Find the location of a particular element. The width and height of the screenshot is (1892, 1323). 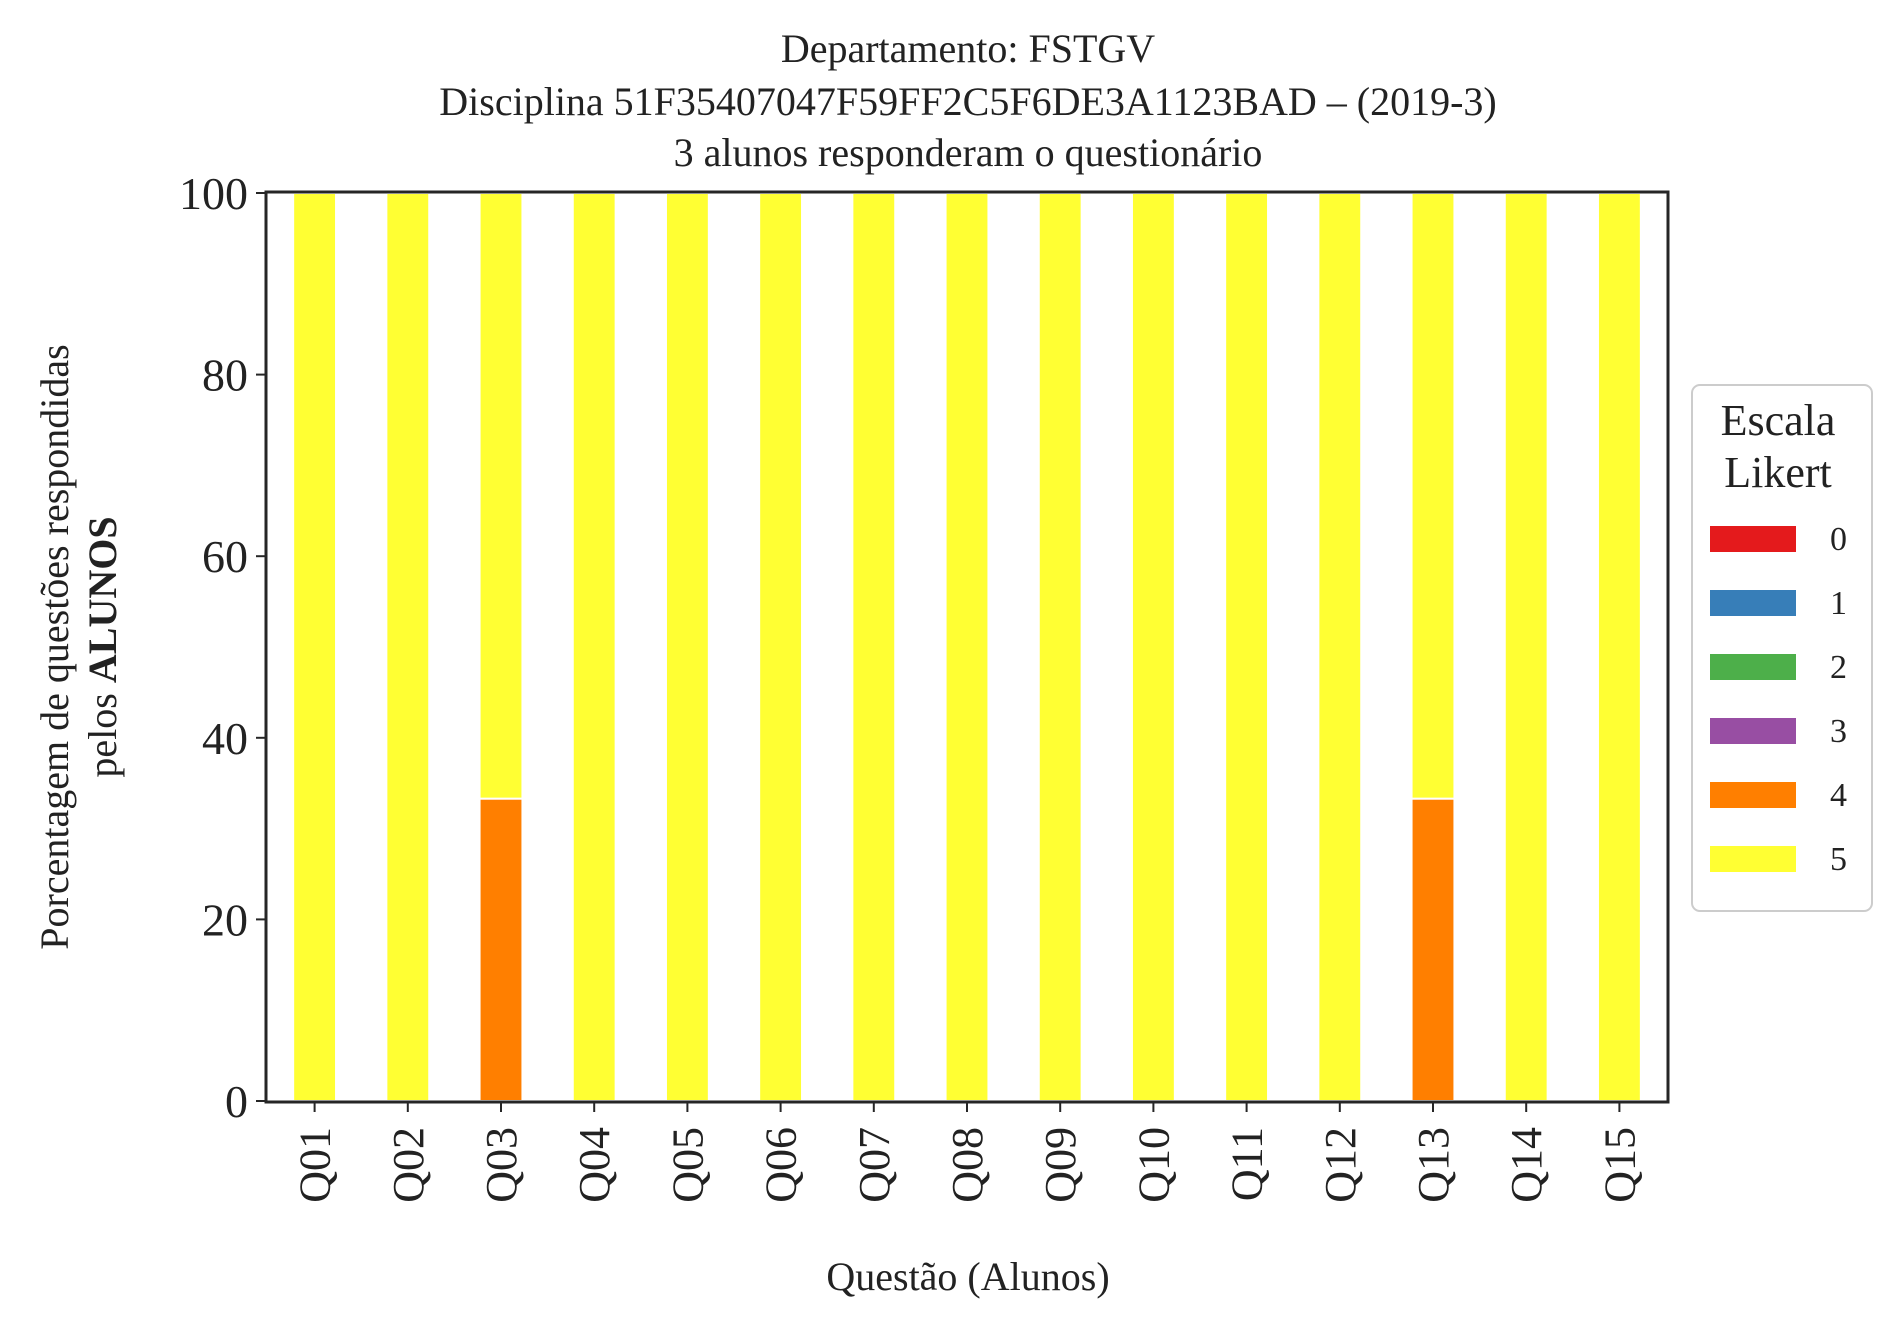

legend-frame is located at coordinates (1782, 648).